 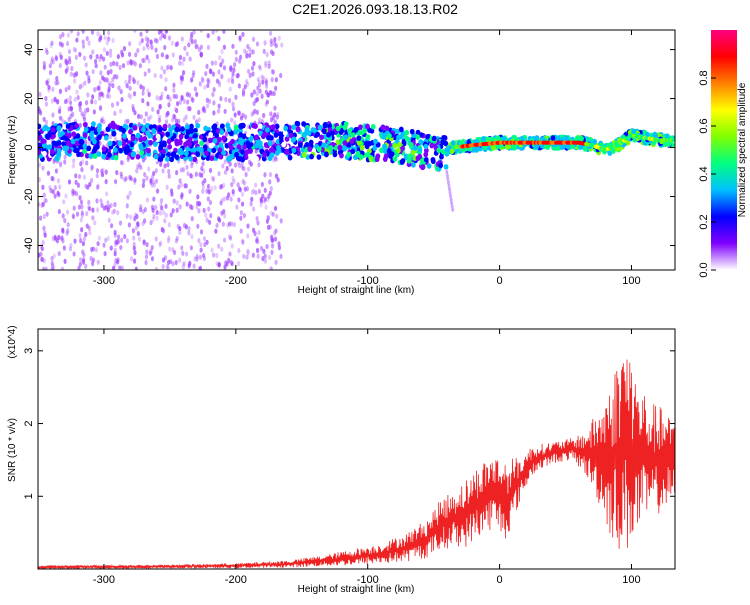 What do you see at coordinates (104, 281) in the screenshot?
I see `spectrogram-x-tick-label: -300` at bounding box center [104, 281].